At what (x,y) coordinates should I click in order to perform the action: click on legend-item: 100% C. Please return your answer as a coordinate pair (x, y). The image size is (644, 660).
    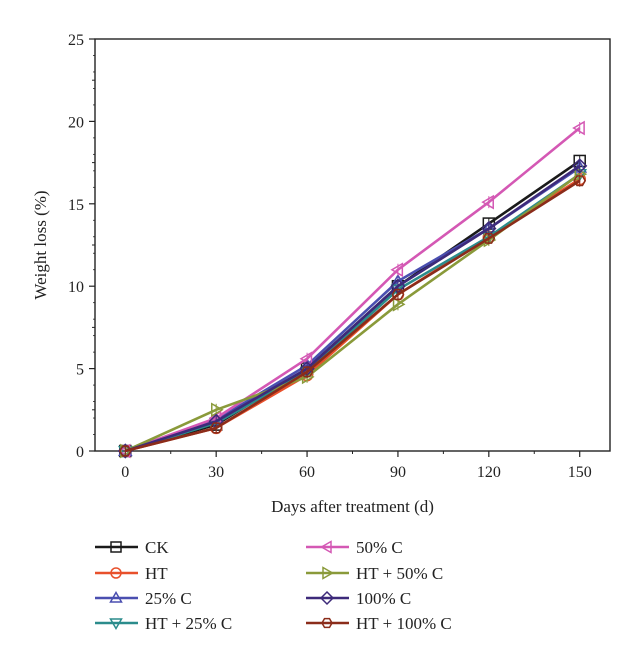
    Looking at the image, I should click on (358, 598).